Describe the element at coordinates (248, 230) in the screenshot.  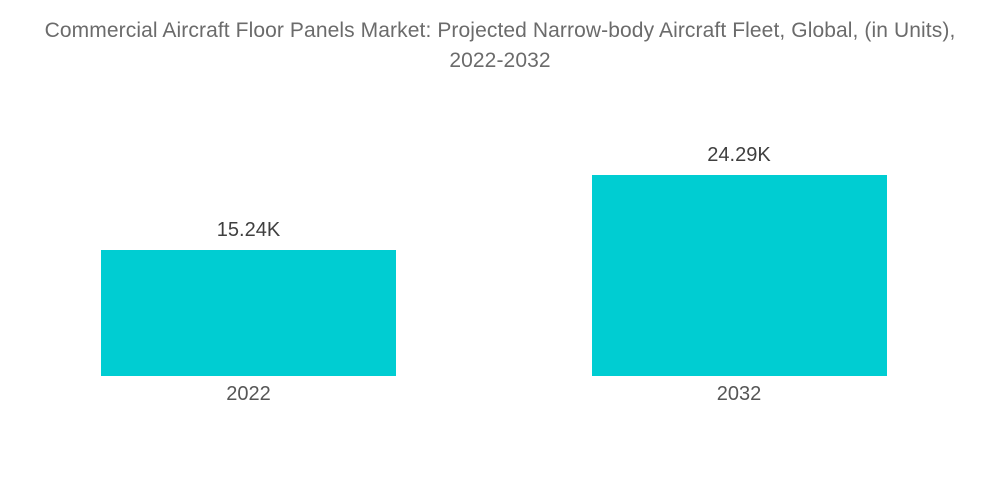
I see `bar-value-label: 15.24K` at that location.